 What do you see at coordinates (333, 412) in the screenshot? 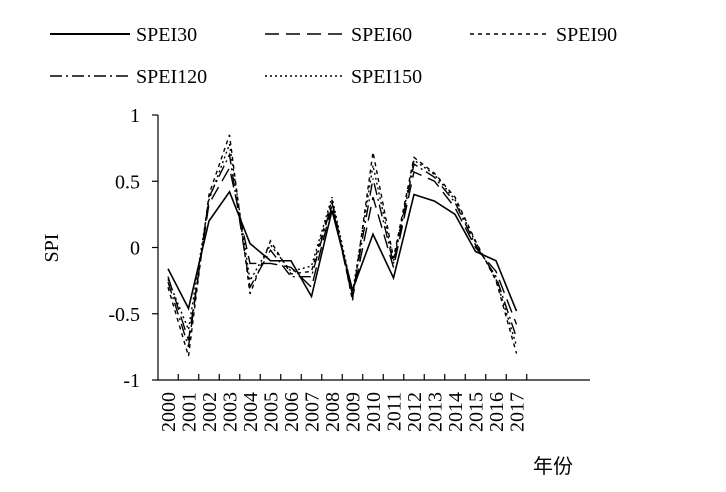
I see `x-tick-label: 2008` at bounding box center [333, 412].